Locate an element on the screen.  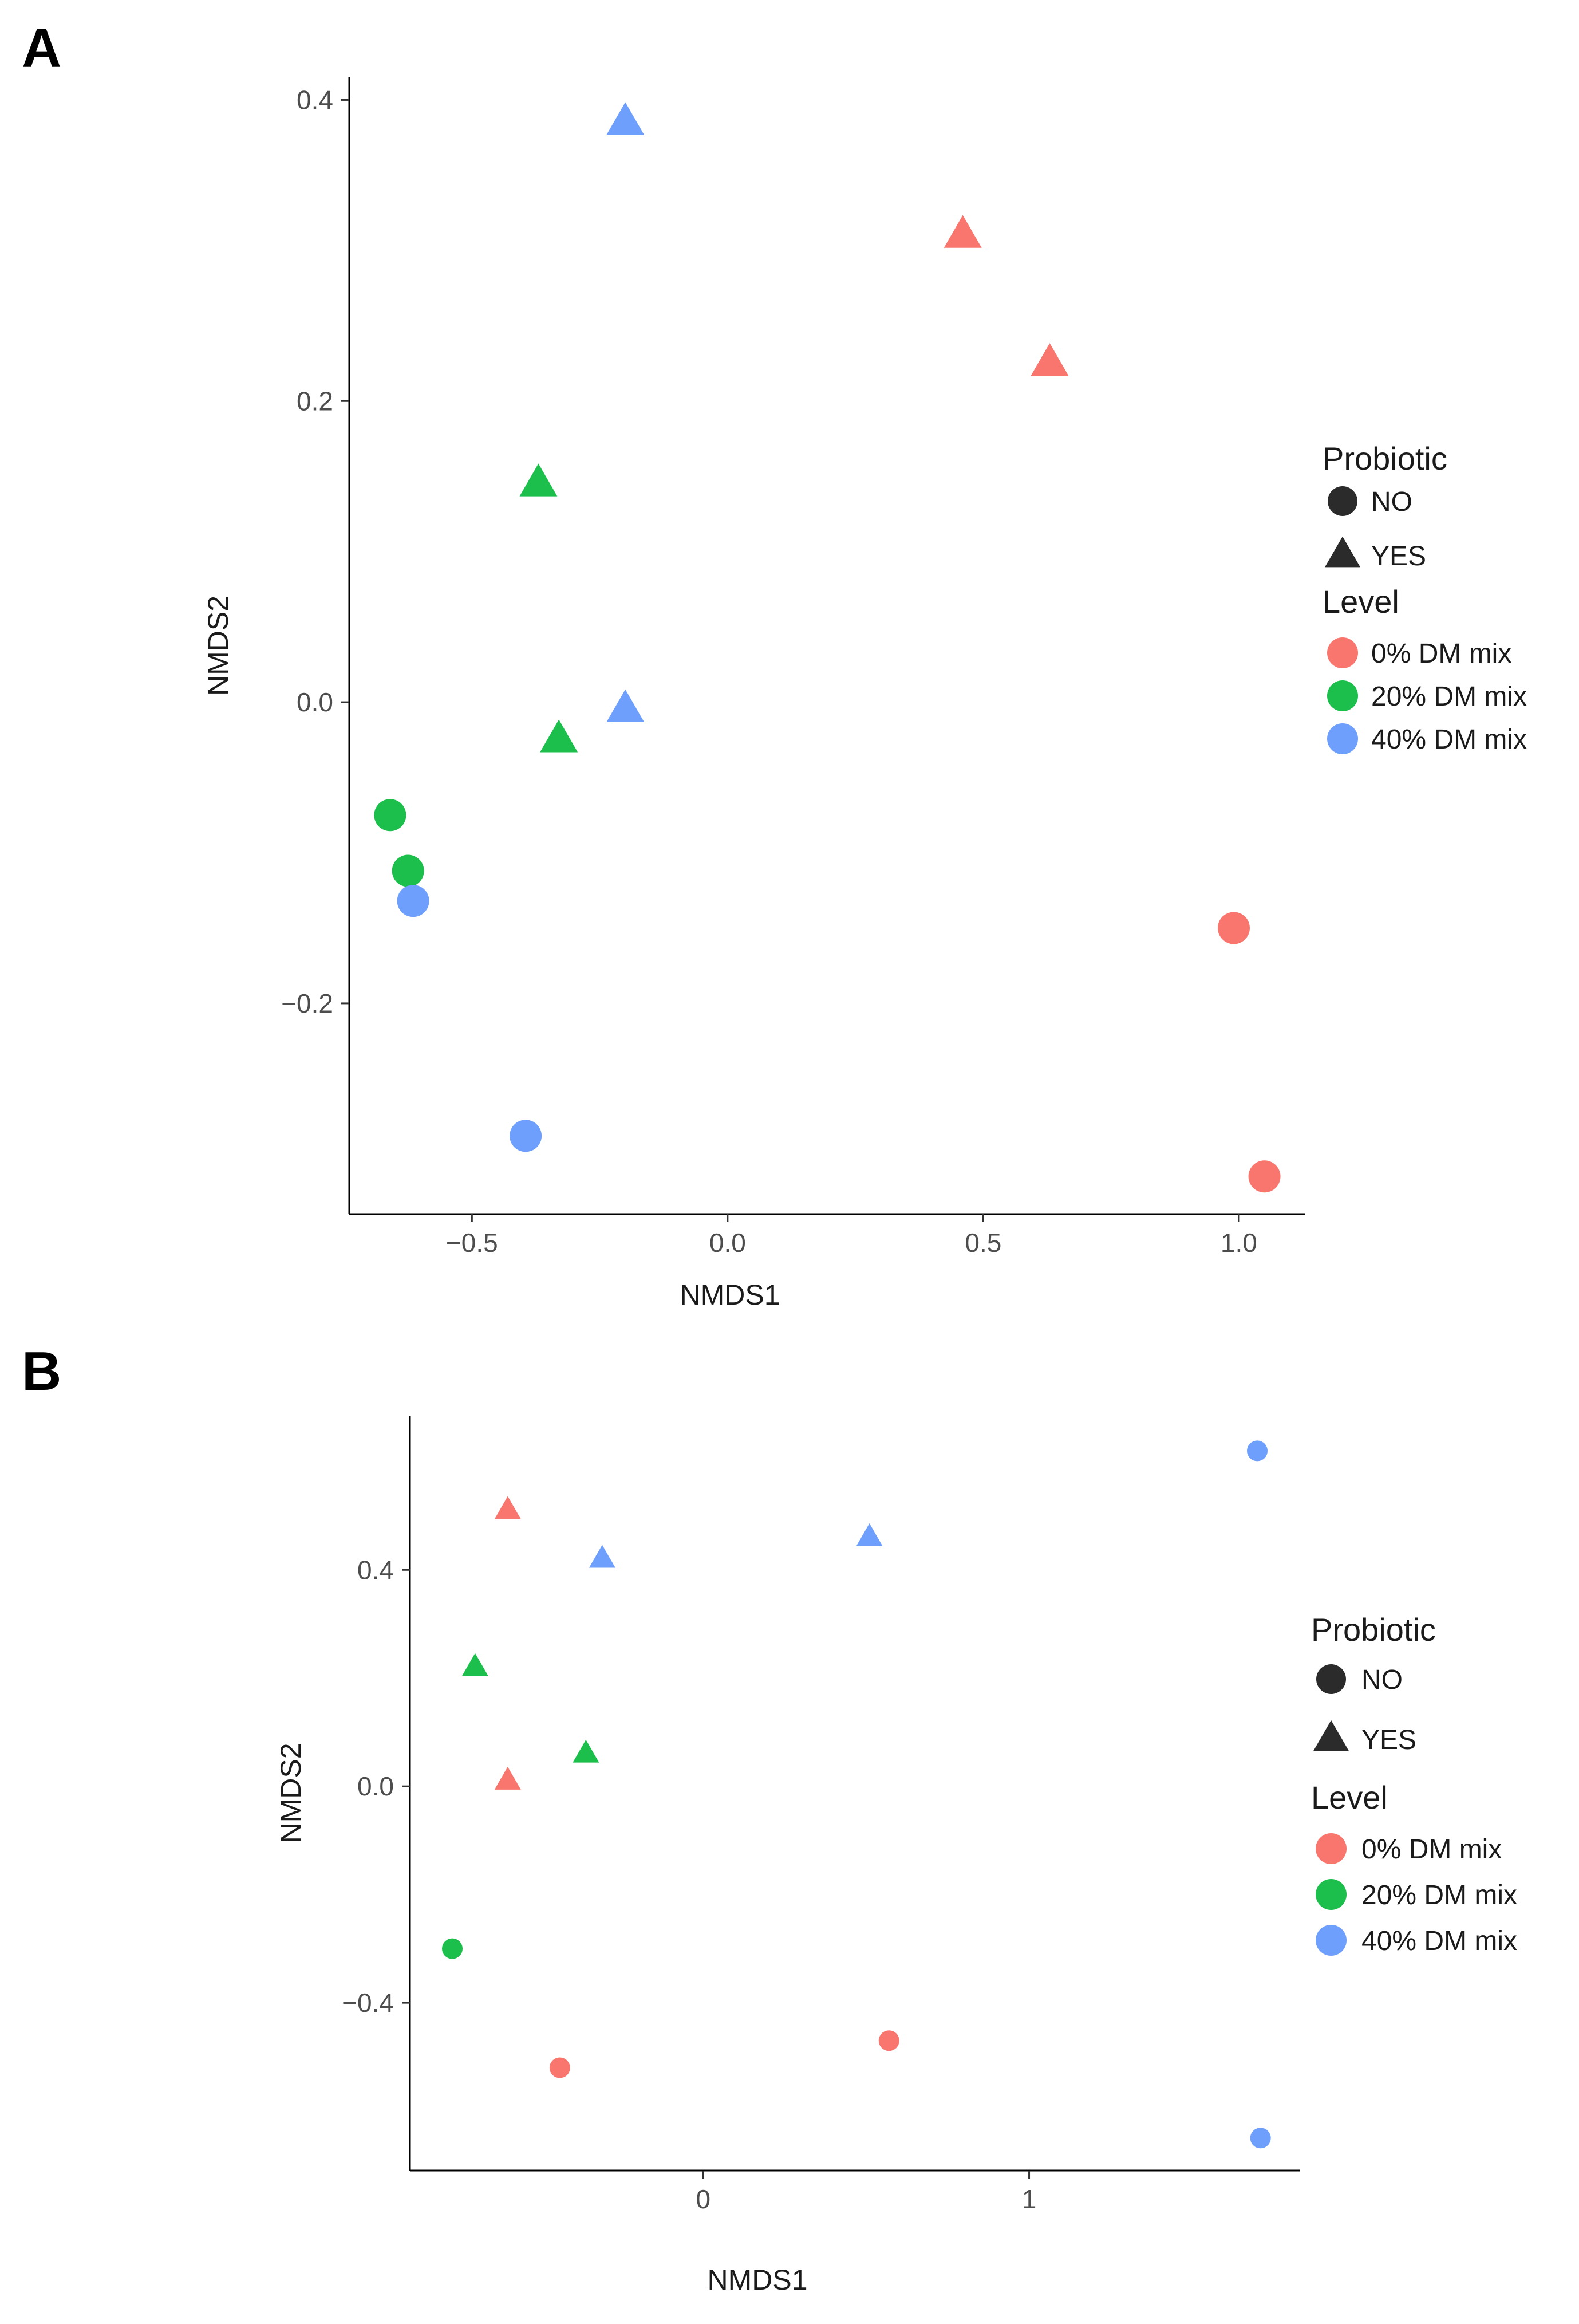
x-tick-label: 0.0 is located at coordinates (727, 1243).